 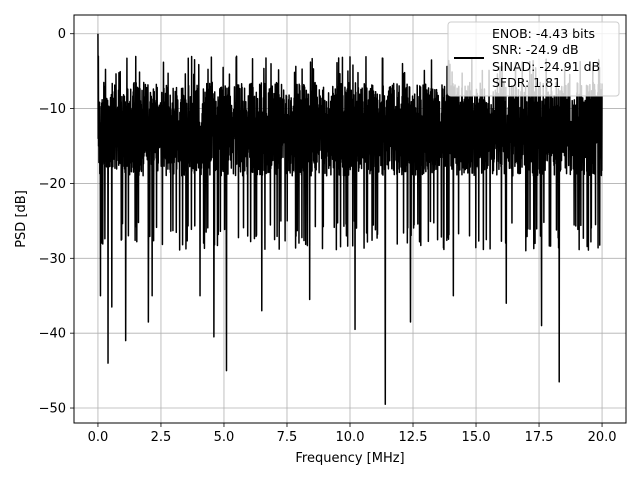 What do you see at coordinates (539, 437) in the screenshot?
I see `x-tick-label: 17.5` at bounding box center [539, 437].